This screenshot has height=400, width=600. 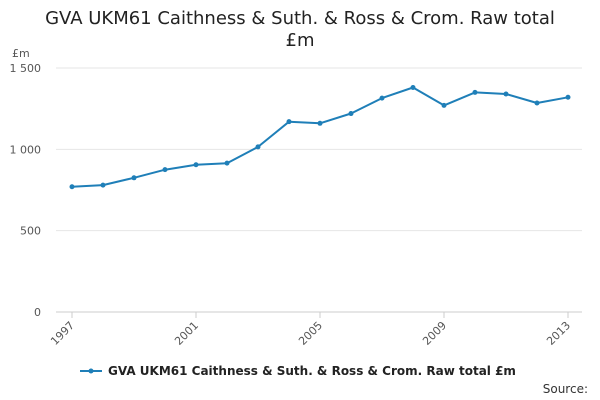 What do you see at coordinates (558, 333) in the screenshot?
I see `x-tick-label: 2013` at bounding box center [558, 333].